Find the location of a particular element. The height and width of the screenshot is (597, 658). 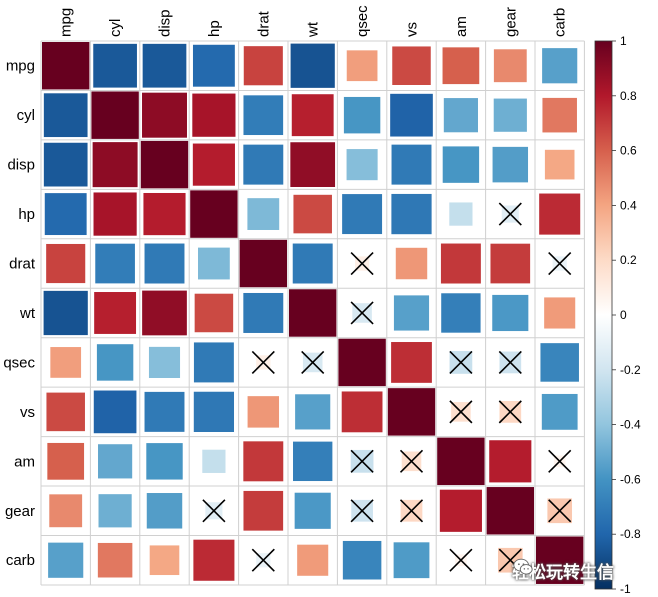

cell-cyl-hp is located at coordinates (214, 115).